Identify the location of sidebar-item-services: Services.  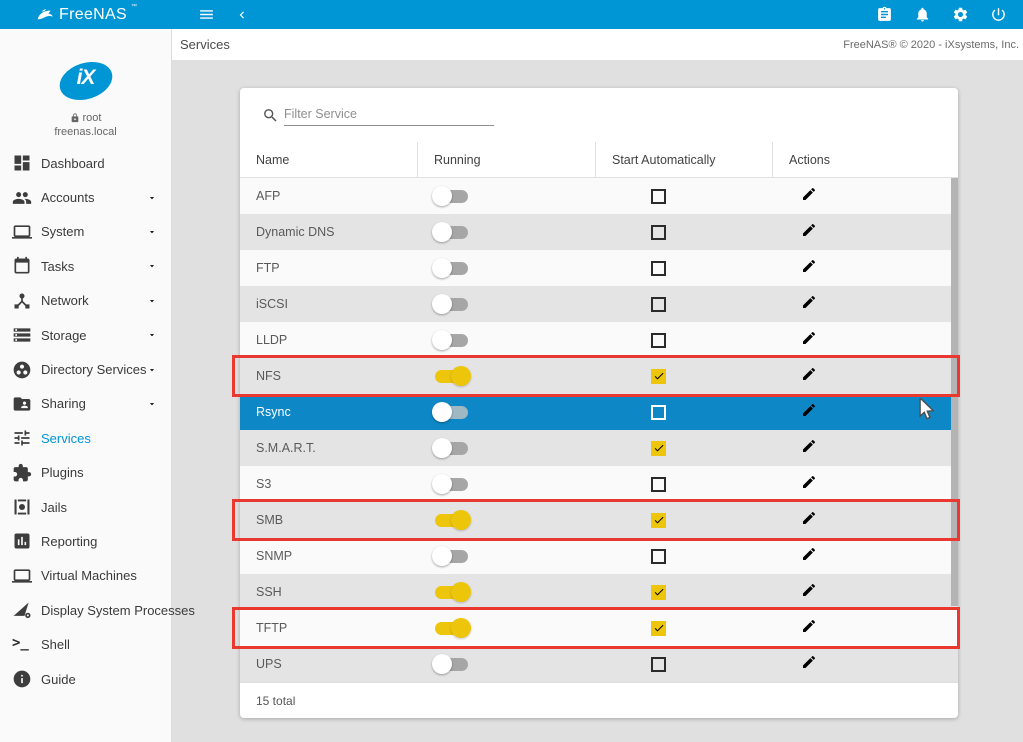
(85, 438).